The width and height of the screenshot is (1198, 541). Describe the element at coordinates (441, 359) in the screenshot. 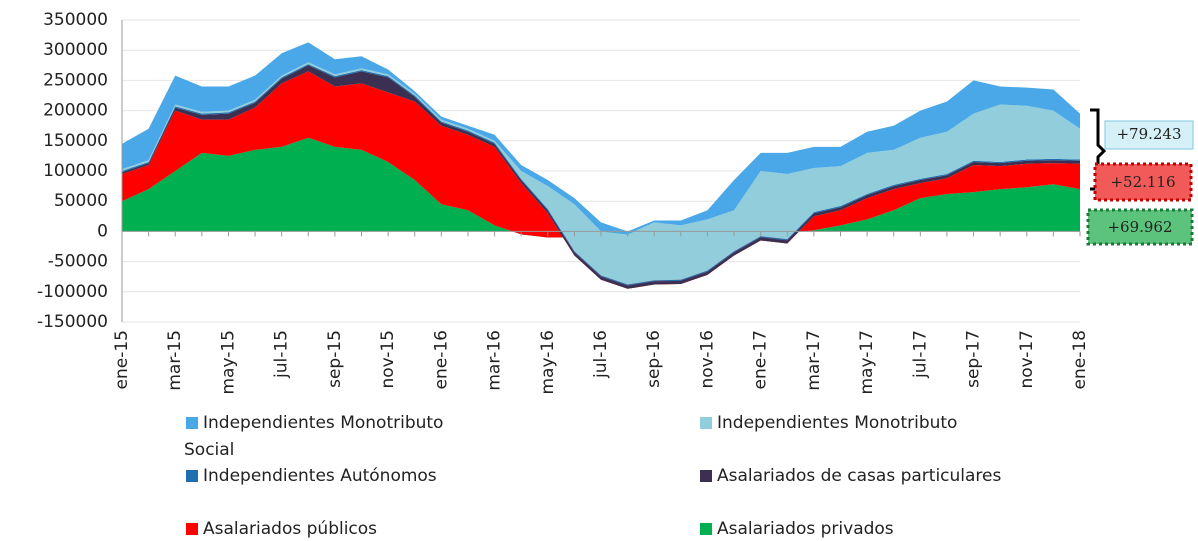

I see `x-tick-label: ene-16` at that location.